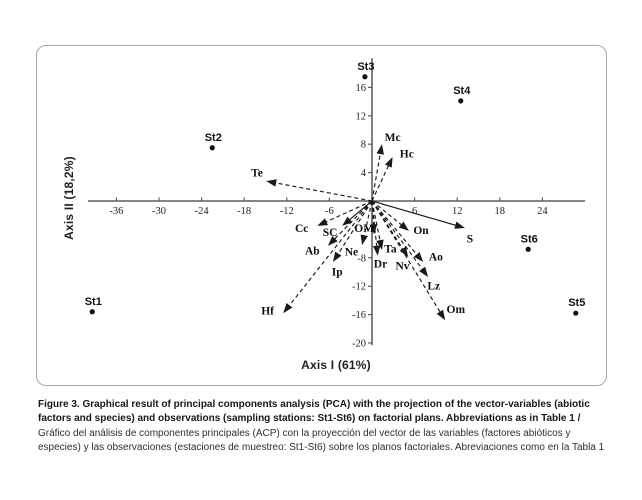 Image resolution: width=642 pixels, height=500 pixels. I want to click on vector-line-Ab, so click(352, 221).